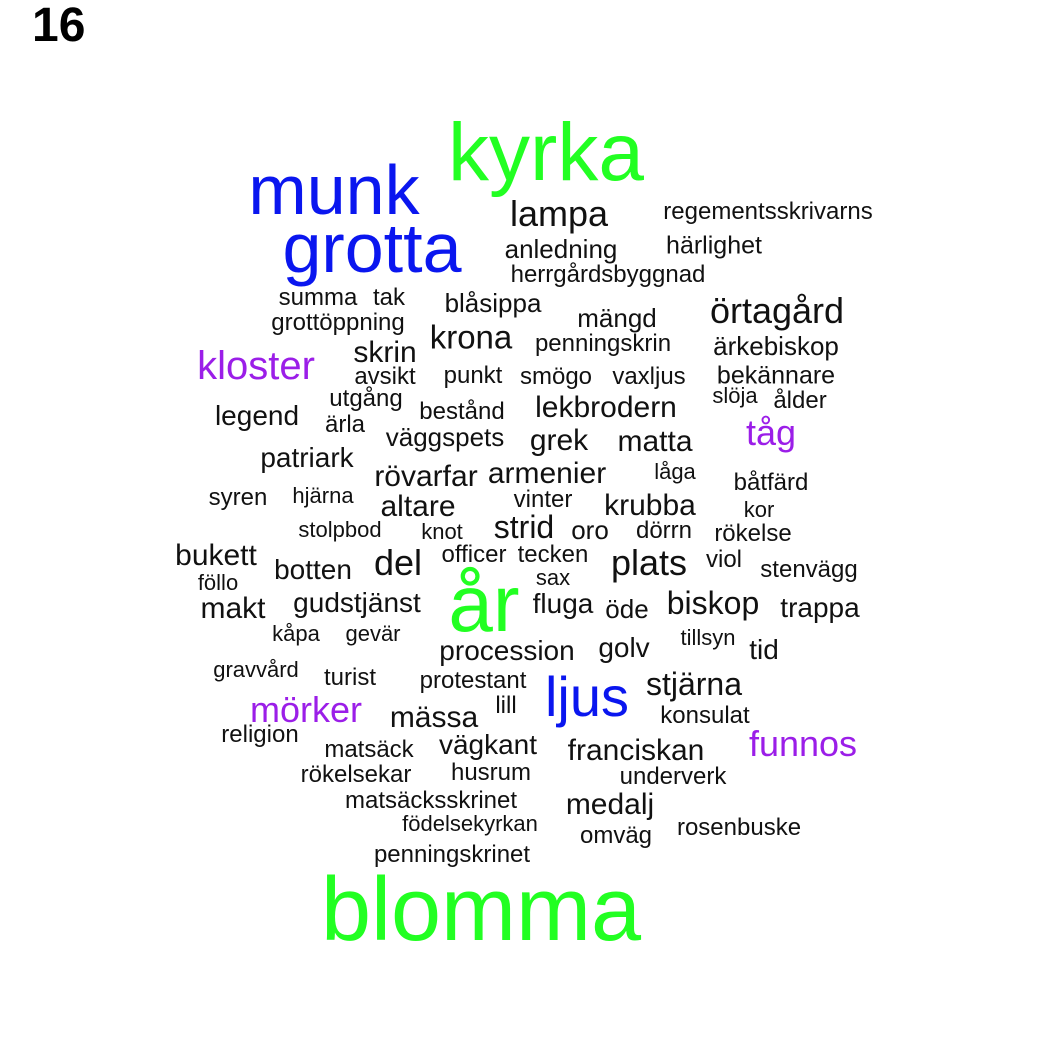 The height and width of the screenshot is (1050, 1050). What do you see at coordinates (462, 411) in the screenshot?
I see `word-bestand: bestånd` at bounding box center [462, 411].